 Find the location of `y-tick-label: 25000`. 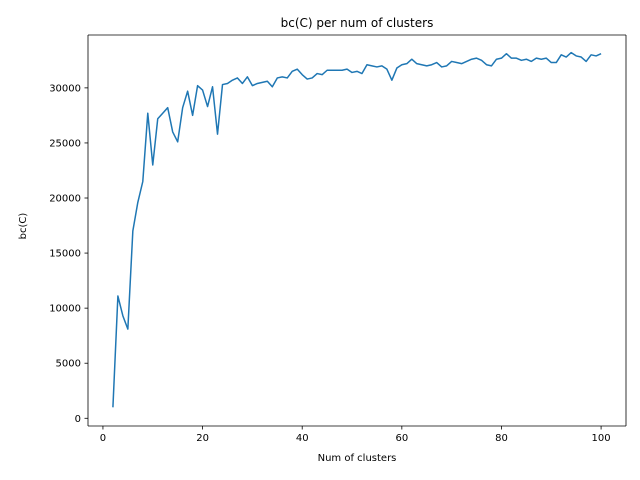

y-tick-label: 25000 is located at coordinates (65, 143).